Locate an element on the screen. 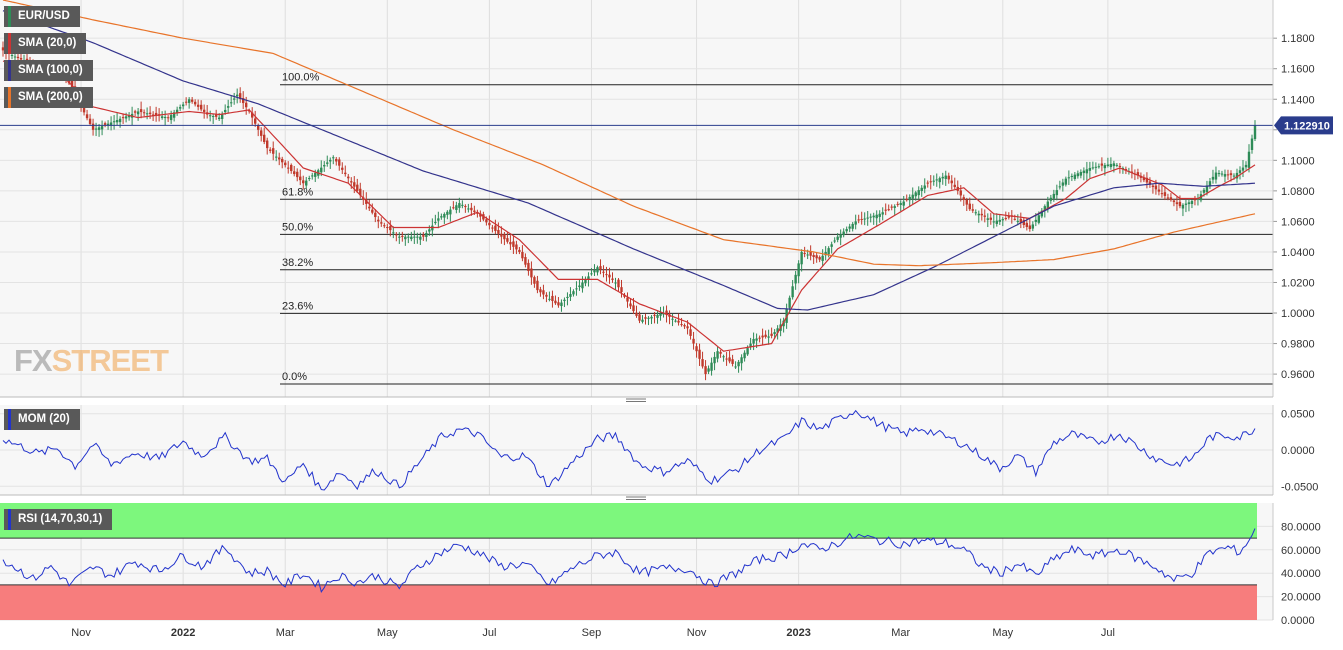  symbol-label: EUR/USD is located at coordinates (42, 16).